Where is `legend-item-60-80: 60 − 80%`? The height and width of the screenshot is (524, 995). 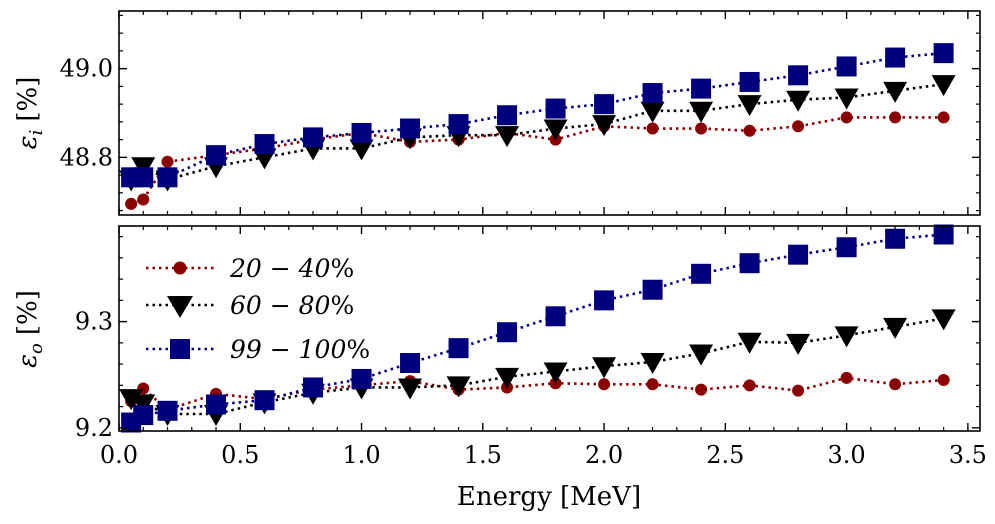 legend-item-60-80: 60 − 80% is located at coordinates (250, 305).